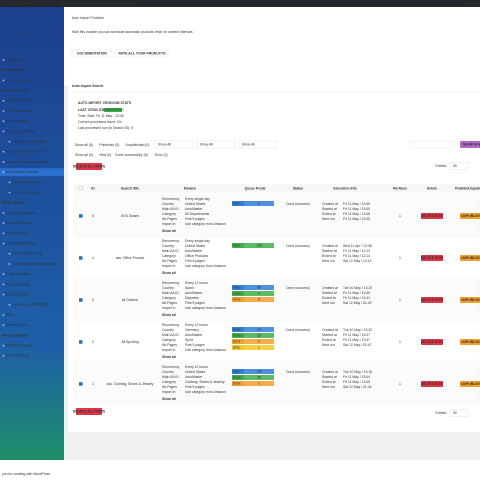  Describe the element at coordinates (20, 345) in the screenshot. I see `menu-item: Modules Manager` at that location.